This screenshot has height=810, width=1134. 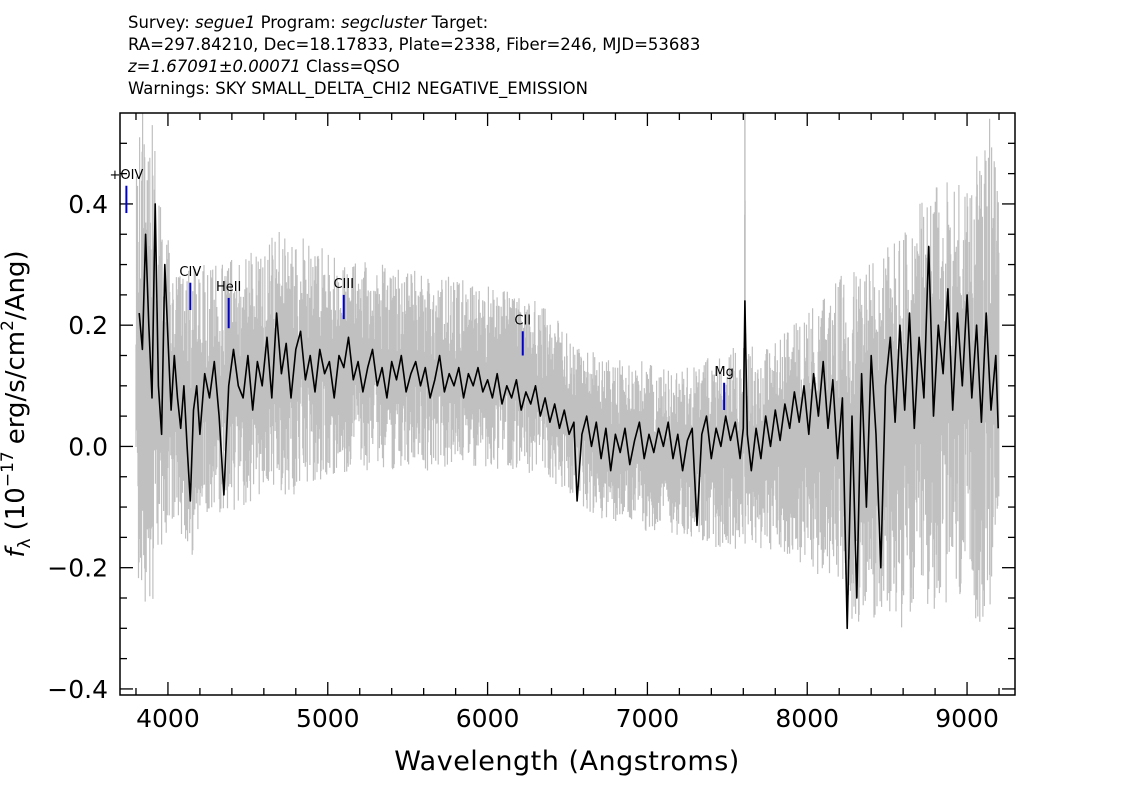 What do you see at coordinates (343, 298) in the screenshot?
I see `emission-line-marker: CIII` at bounding box center [343, 298].